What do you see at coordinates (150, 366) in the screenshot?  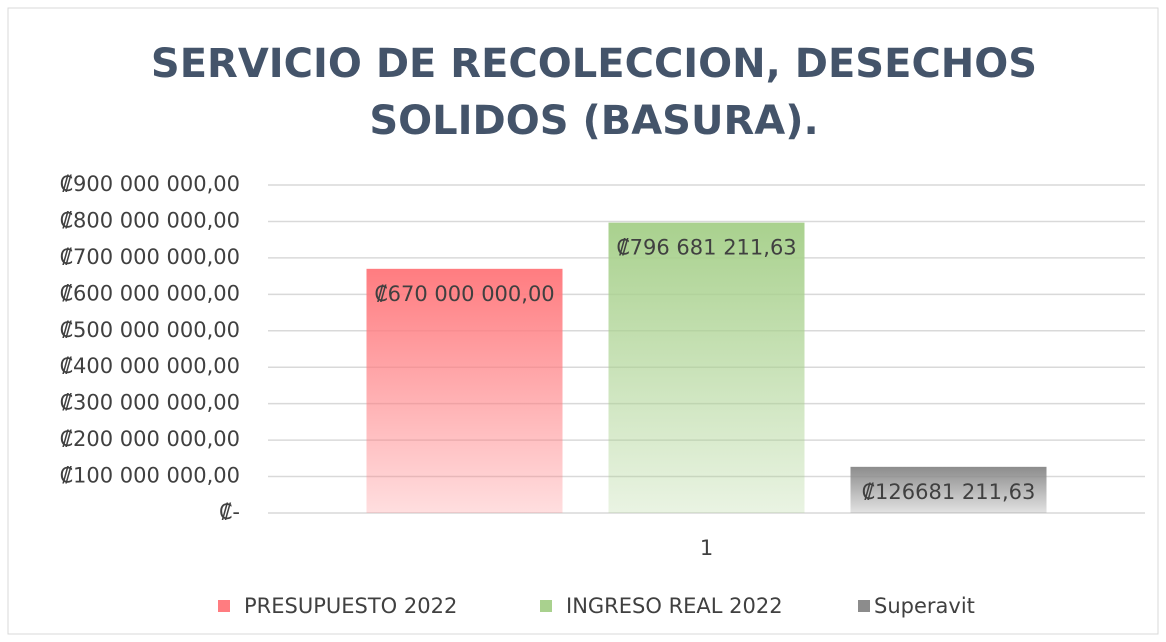 I see `y-tick-label: ₡400 000 000,00` at bounding box center [150, 366].